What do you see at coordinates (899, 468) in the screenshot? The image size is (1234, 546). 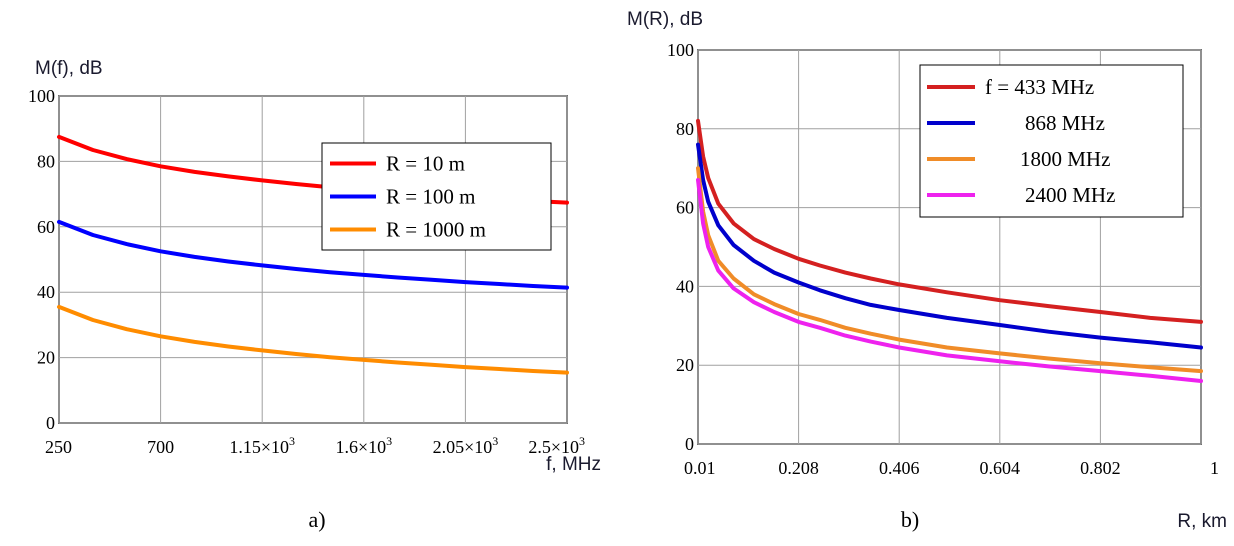 I see `x-tick-label: 0.406` at bounding box center [899, 468].